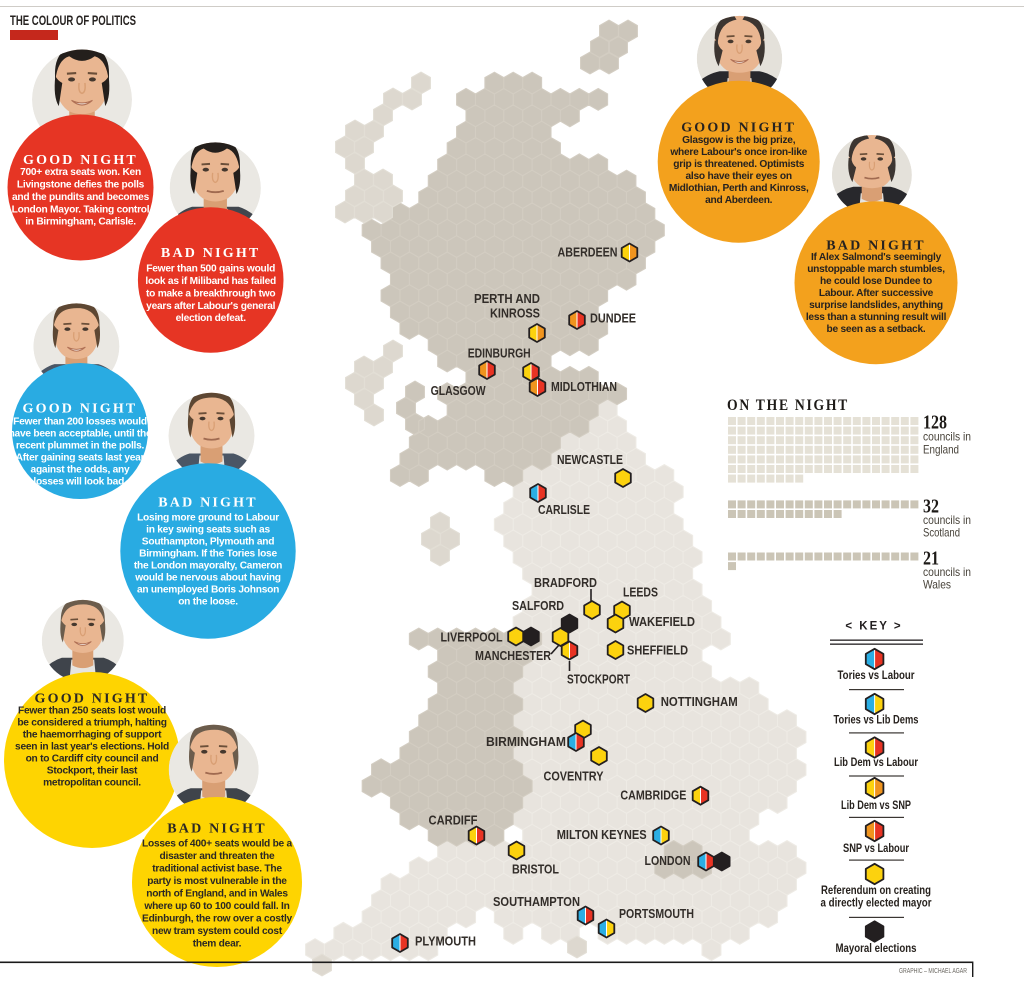 The image size is (1024, 983). I want to click on svg-text: LONDON, so click(668, 861).